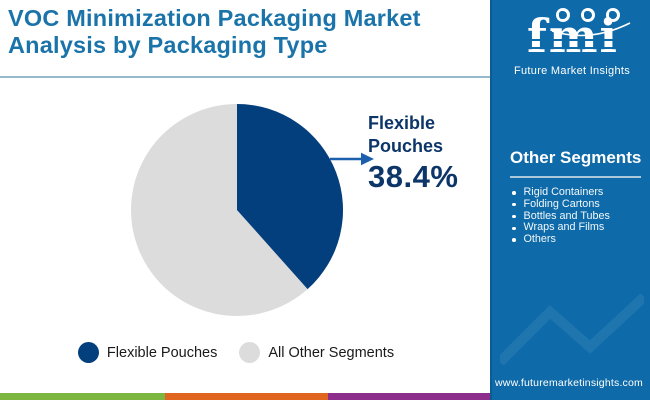 This screenshot has width=650, height=400. What do you see at coordinates (569, 383) in the screenshot?
I see `website-url: www.futuremarketinsights.com` at bounding box center [569, 383].